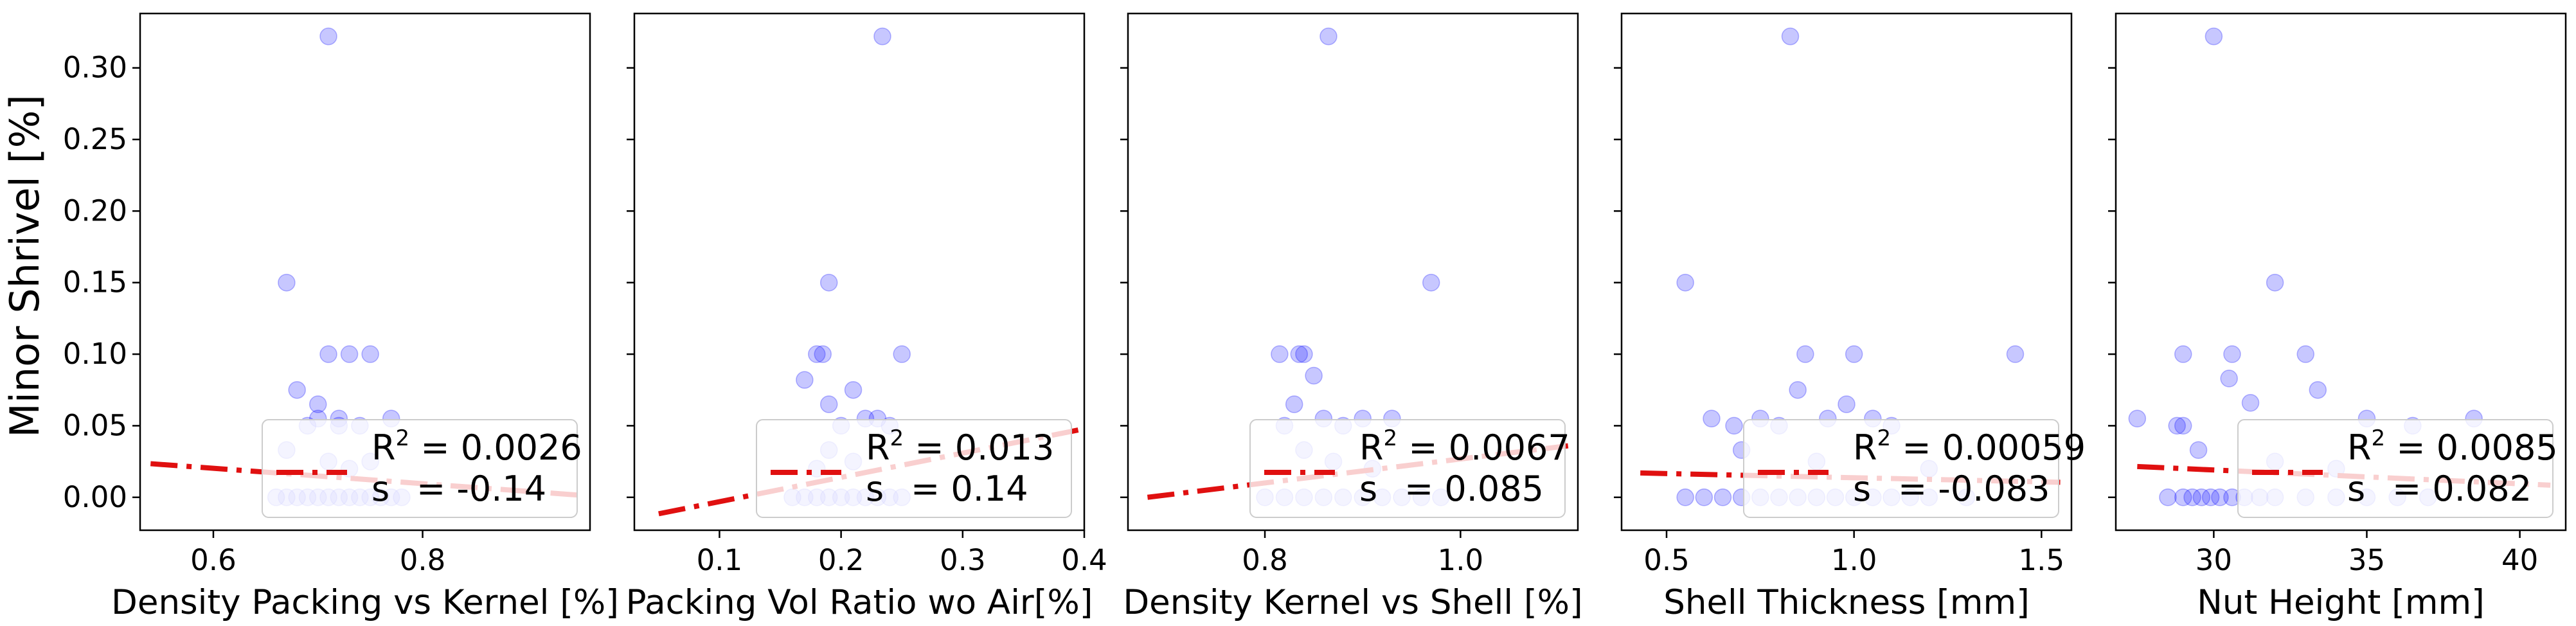  What do you see at coordinates (2042, 560) in the screenshot?
I see `x-tick-label: 1.5` at bounding box center [2042, 560].